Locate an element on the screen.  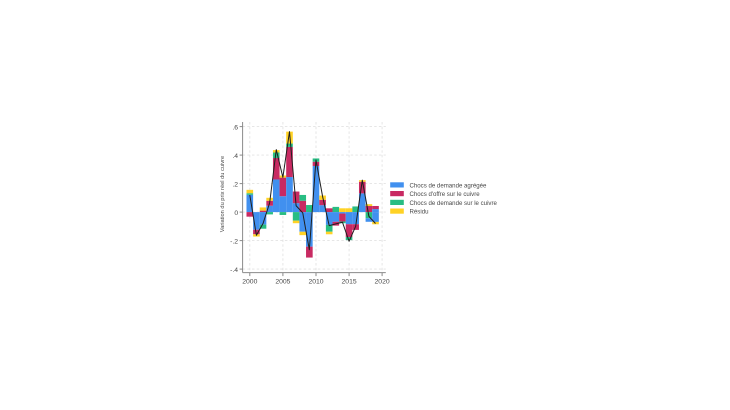
svg-text: Chocs de demande agrégée is located at coordinates (449, 185).